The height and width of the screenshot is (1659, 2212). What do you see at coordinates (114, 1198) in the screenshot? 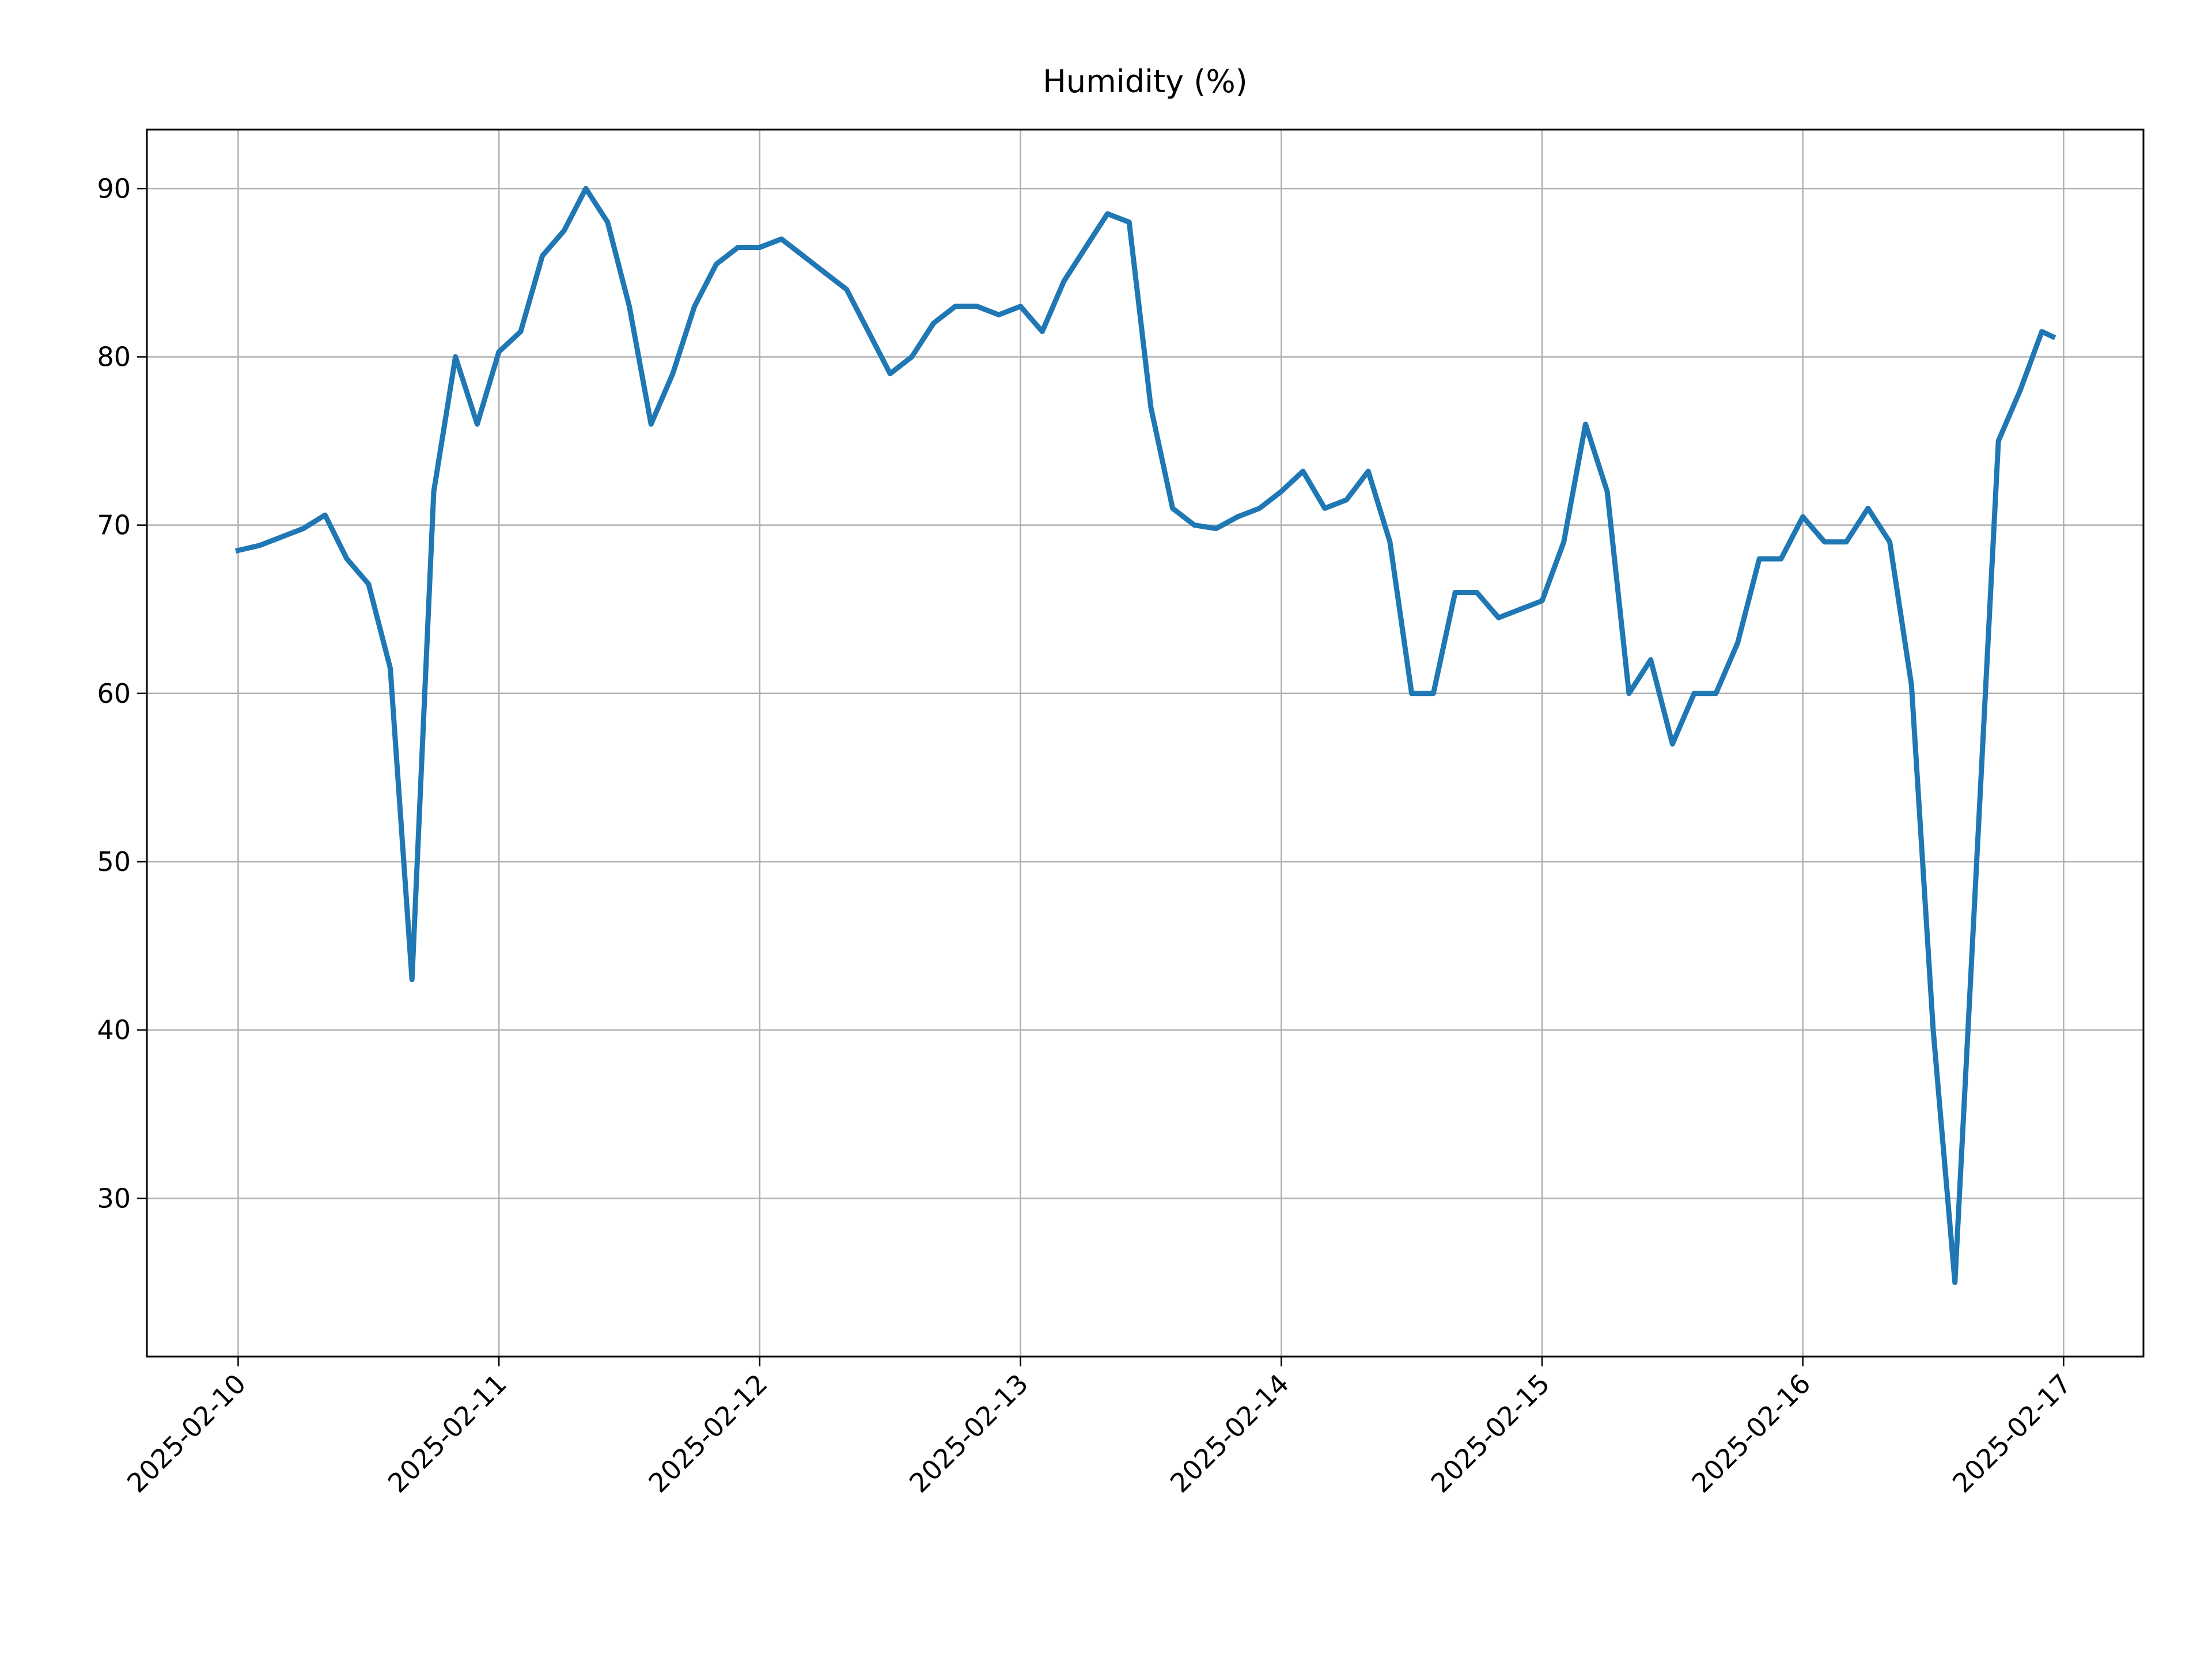
I see `y-tick-label: 30` at bounding box center [114, 1198].